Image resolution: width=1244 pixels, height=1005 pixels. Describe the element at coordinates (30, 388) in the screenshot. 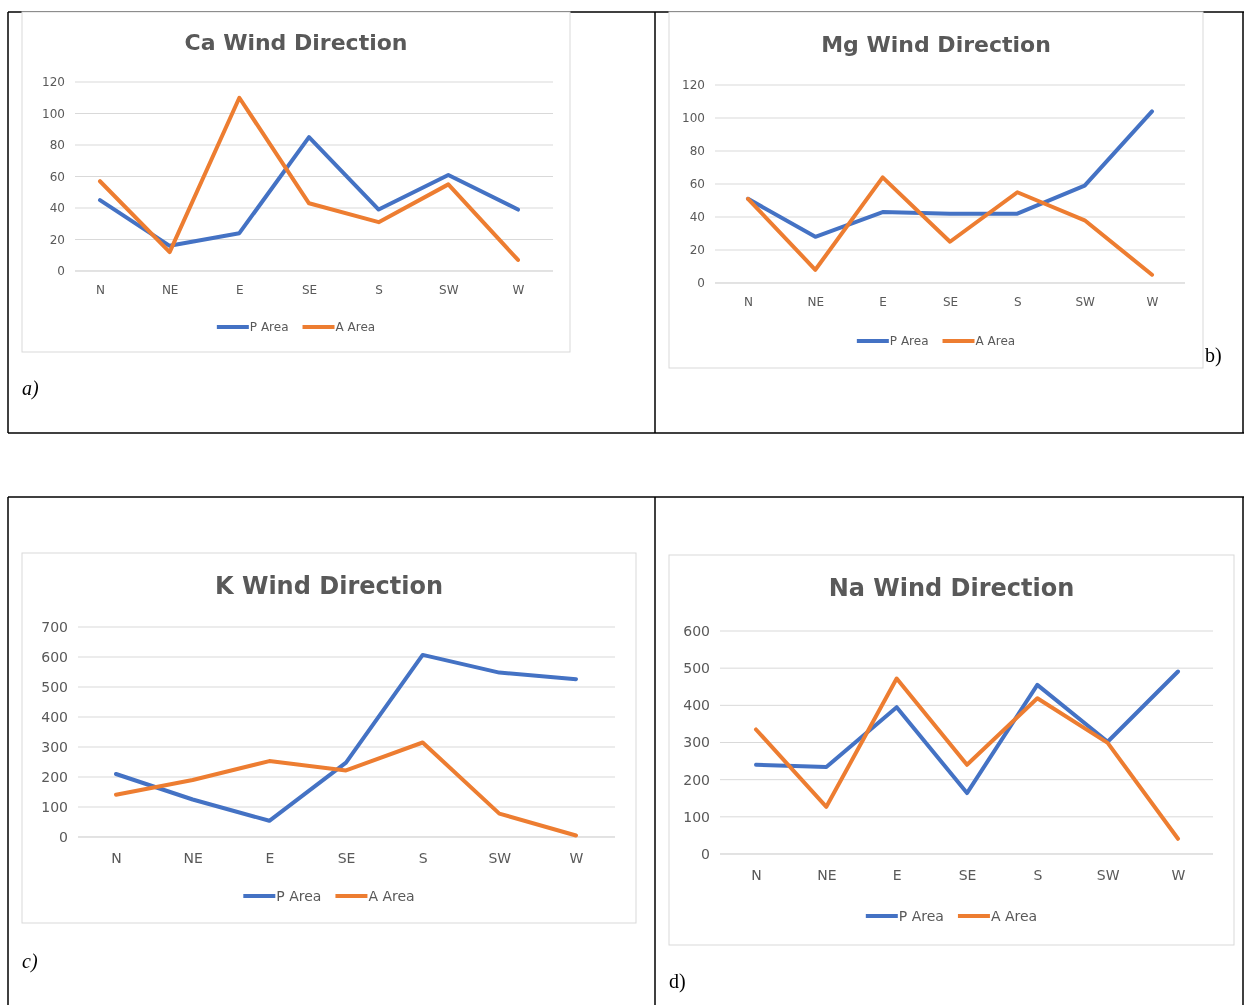

I see `text: a)` at that location.